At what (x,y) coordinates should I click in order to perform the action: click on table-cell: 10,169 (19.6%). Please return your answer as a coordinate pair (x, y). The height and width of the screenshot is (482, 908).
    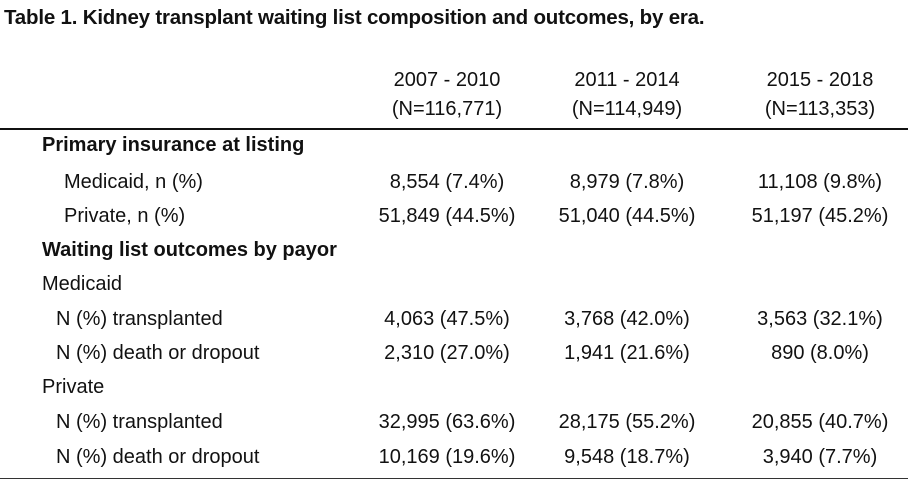
    Looking at the image, I should click on (447, 457).